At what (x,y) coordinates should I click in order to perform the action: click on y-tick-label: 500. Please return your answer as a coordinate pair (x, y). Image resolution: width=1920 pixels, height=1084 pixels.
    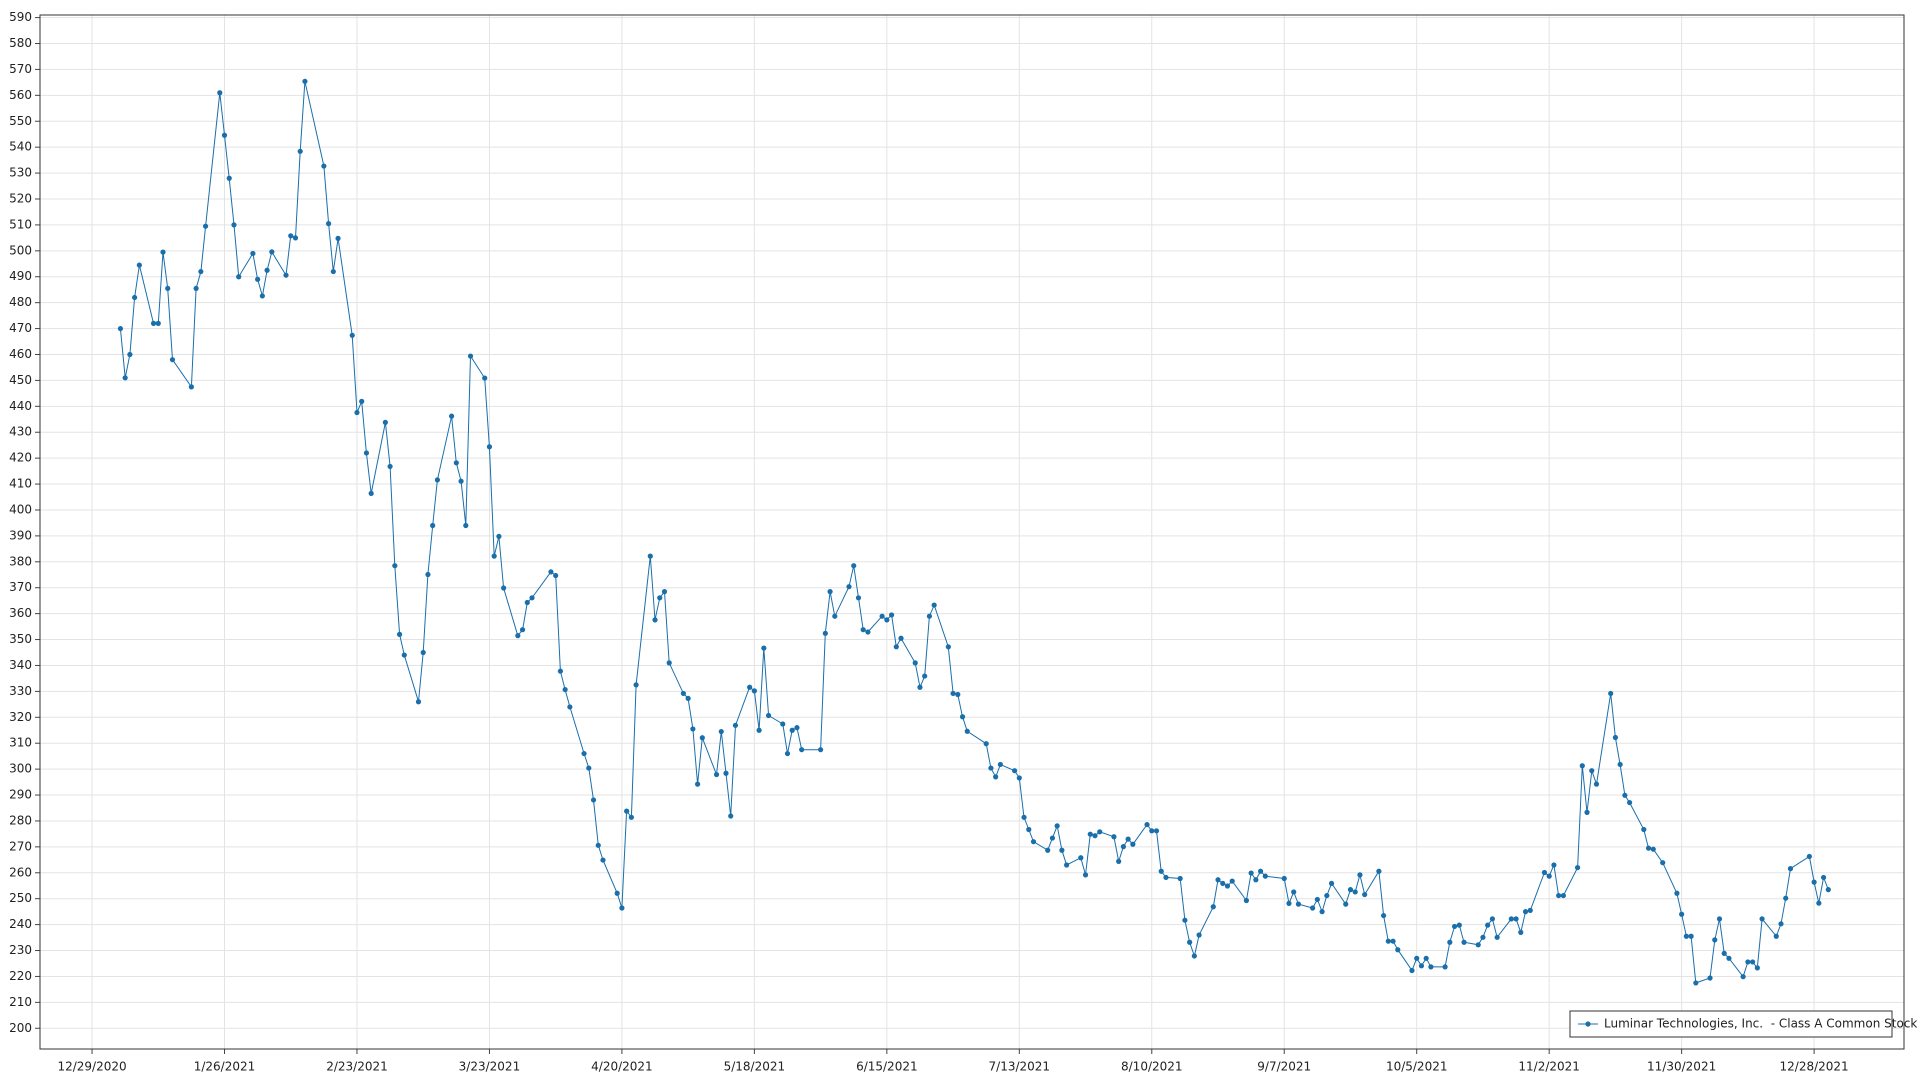
    Looking at the image, I should click on (20, 250).